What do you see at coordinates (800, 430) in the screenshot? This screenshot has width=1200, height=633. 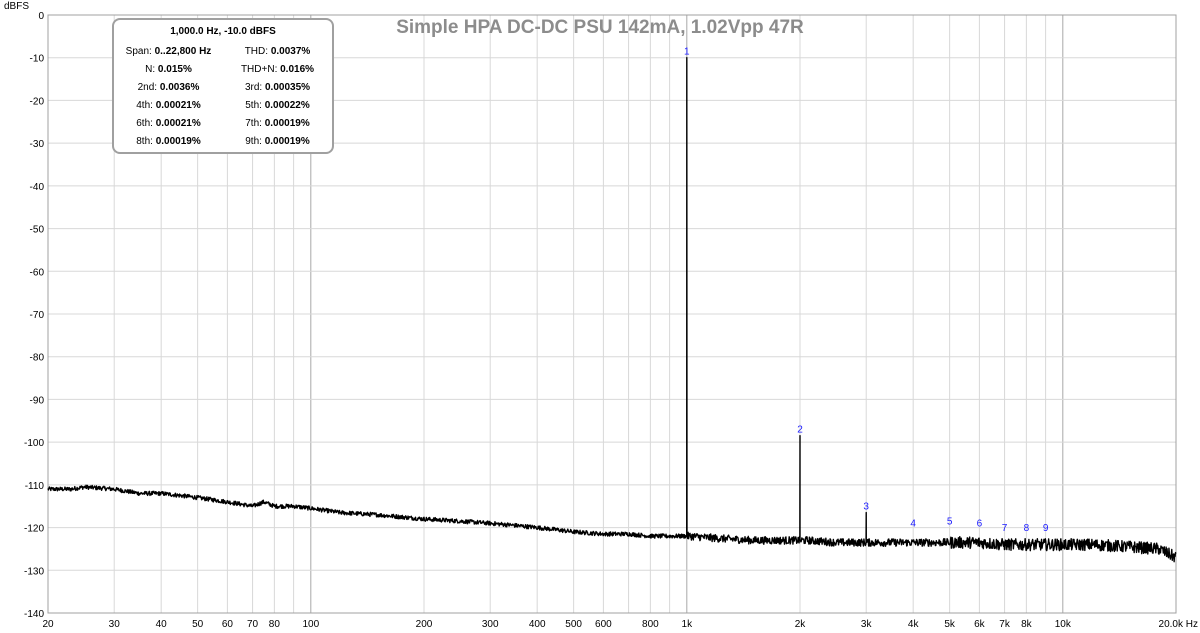 I see `harmonic-marker-label: 2` at bounding box center [800, 430].